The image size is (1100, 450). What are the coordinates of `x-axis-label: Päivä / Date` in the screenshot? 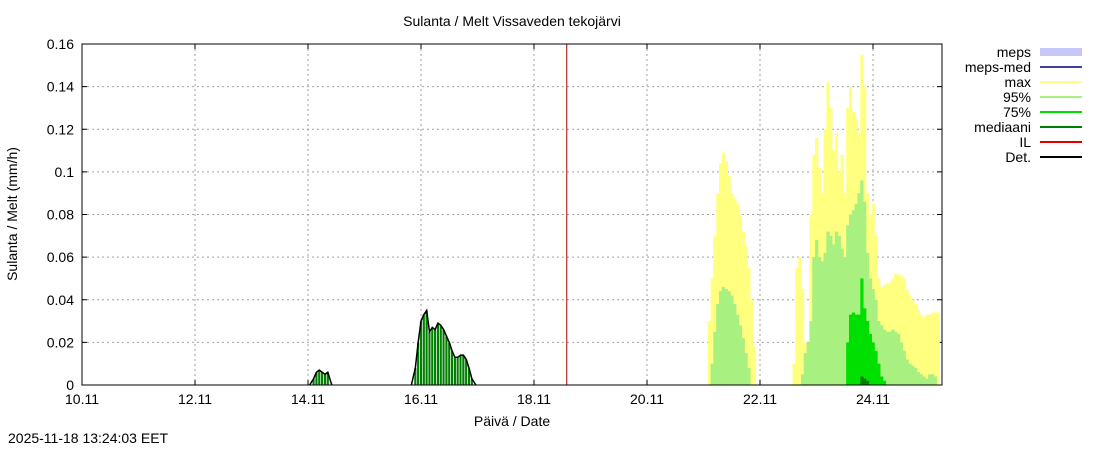 It's located at (512, 421).